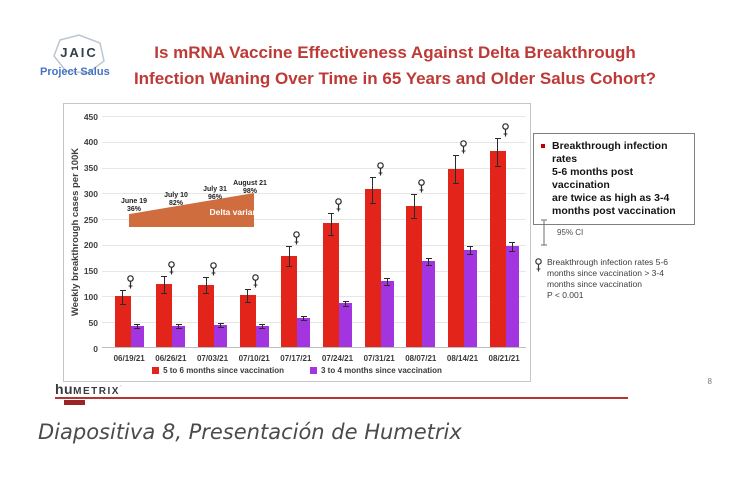  I want to click on x-tick-label: 06/19/21, so click(129, 358).